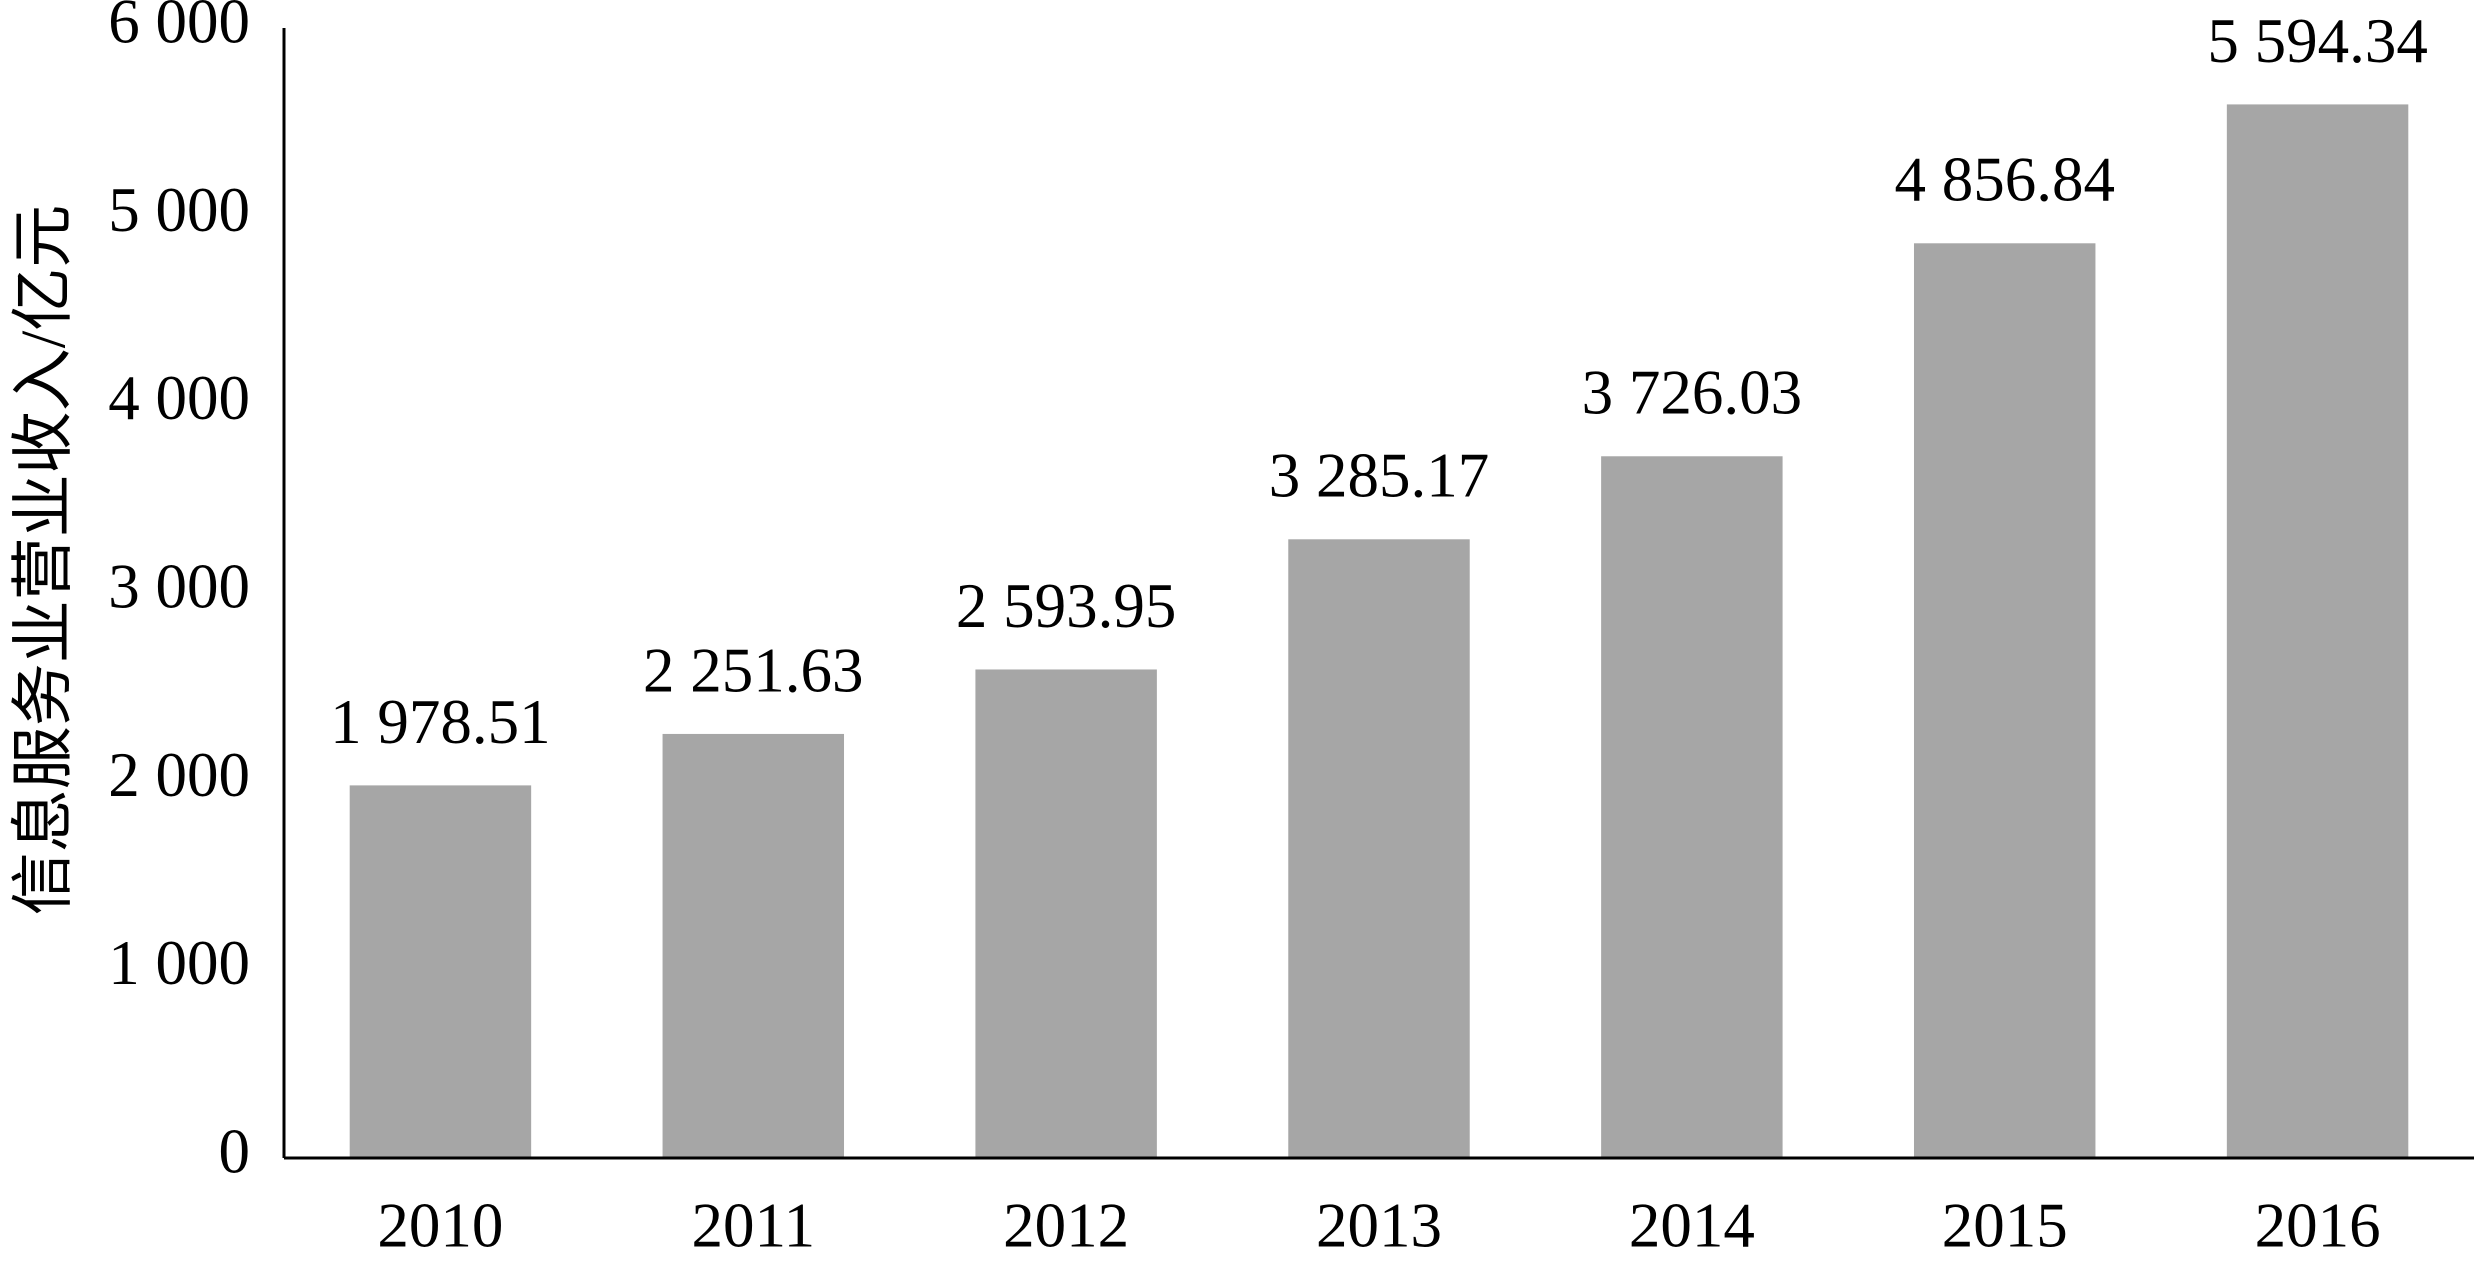 The height and width of the screenshot is (1266, 2477). I want to click on x-tick-label: 2015, so click(2005, 1225).